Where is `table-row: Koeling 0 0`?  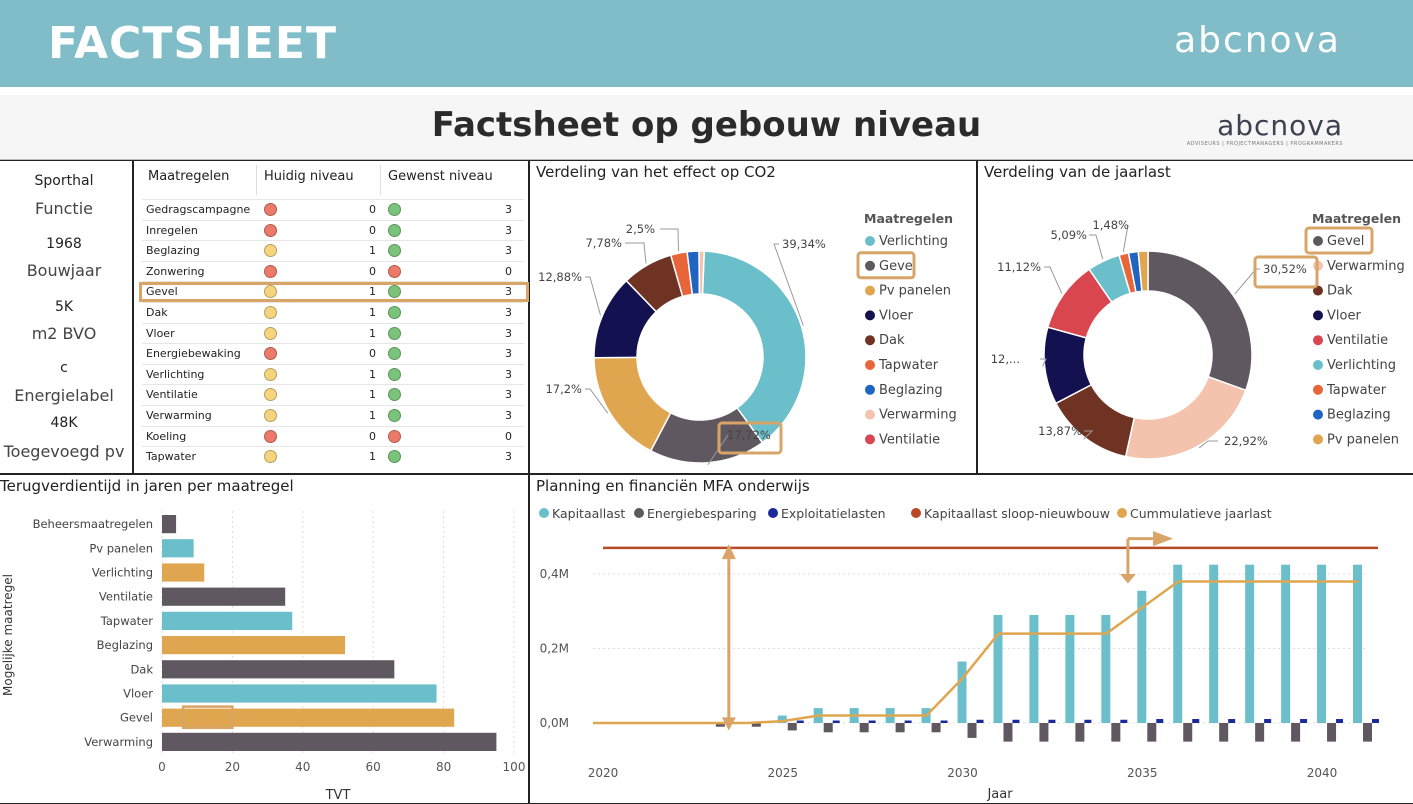
table-row: Koeling 0 0 is located at coordinates (333, 436).